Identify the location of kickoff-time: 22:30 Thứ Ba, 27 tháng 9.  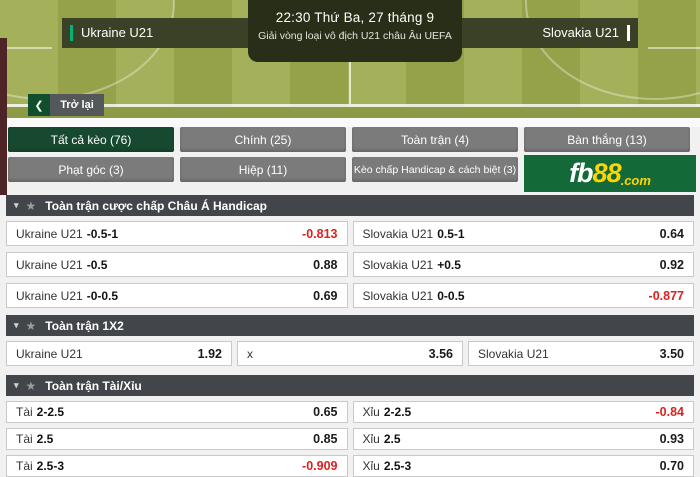
(355, 17).